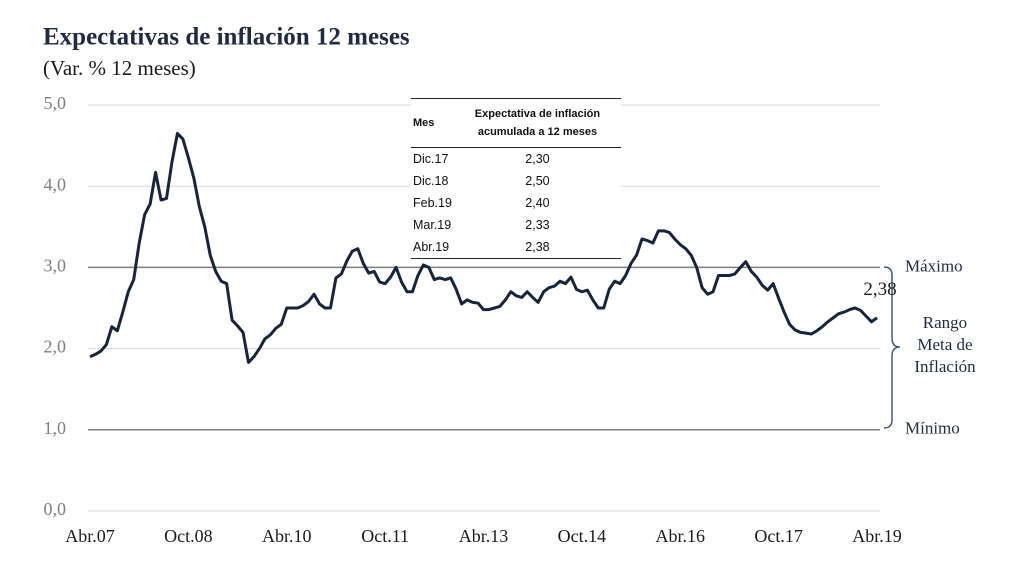  Describe the element at coordinates (537, 159) in the screenshot. I see `table-cell: 2,30` at that location.